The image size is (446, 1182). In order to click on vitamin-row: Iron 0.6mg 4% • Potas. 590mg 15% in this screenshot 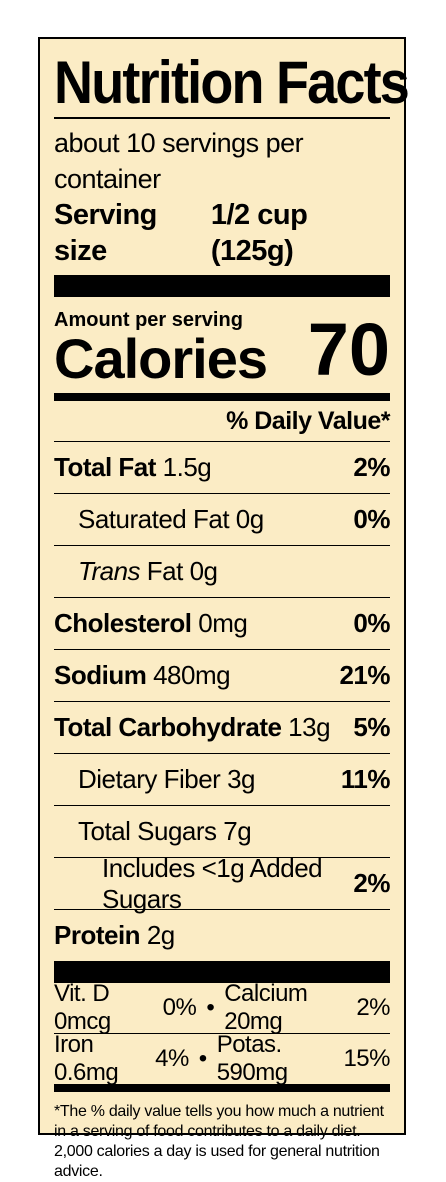, I will do `click(222, 1058)`.